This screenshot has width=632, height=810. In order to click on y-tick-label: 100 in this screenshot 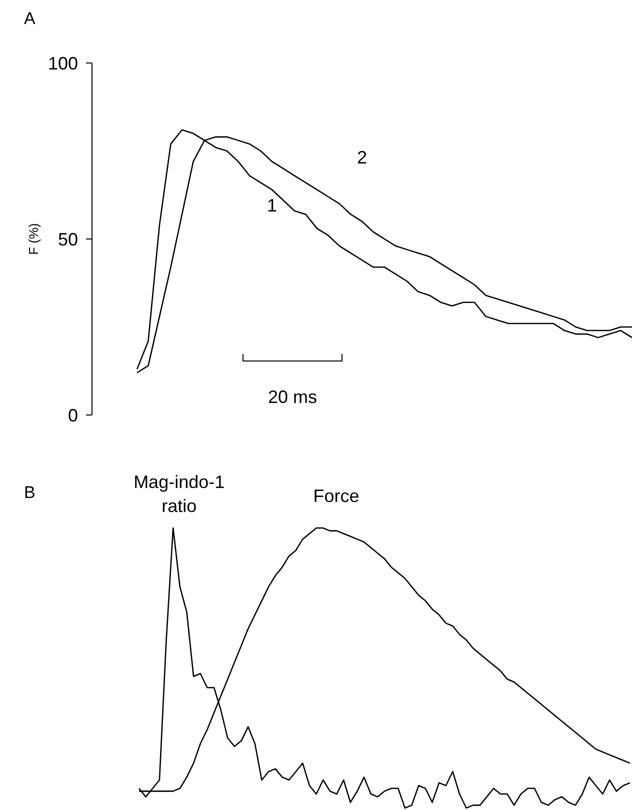, I will do `click(63, 63)`.